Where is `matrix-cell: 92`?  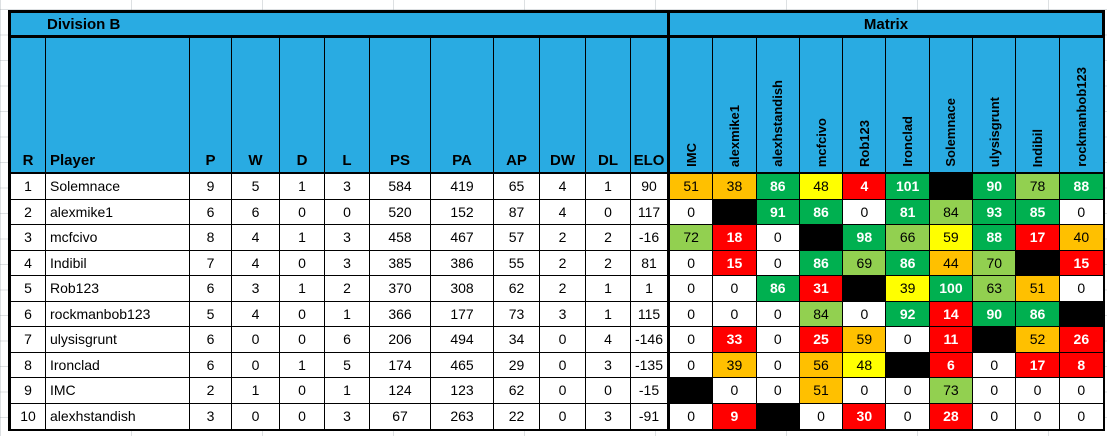 matrix-cell: 92 is located at coordinates (908, 314).